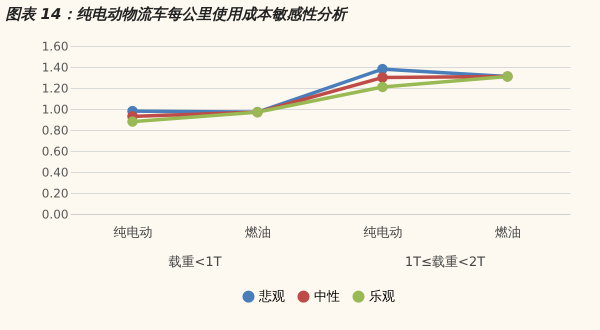 The width and height of the screenshot is (600, 330). Describe the element at coordinates (55, 89) in the screenshot. I see `y-tick-label: 1.20` at that location.